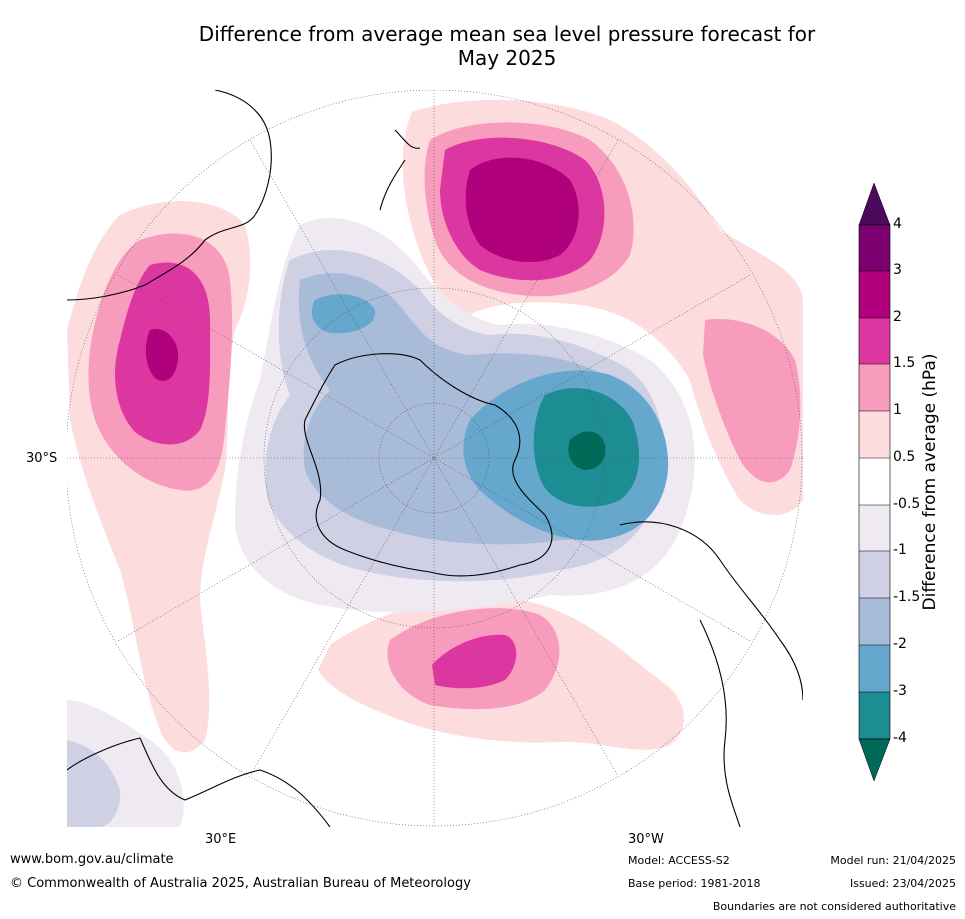  What do you see at coordinates (92, 859) in the screenshot?
I see `footer-url: www.bom.gov.au/climate` at bounding box center [92, 859].